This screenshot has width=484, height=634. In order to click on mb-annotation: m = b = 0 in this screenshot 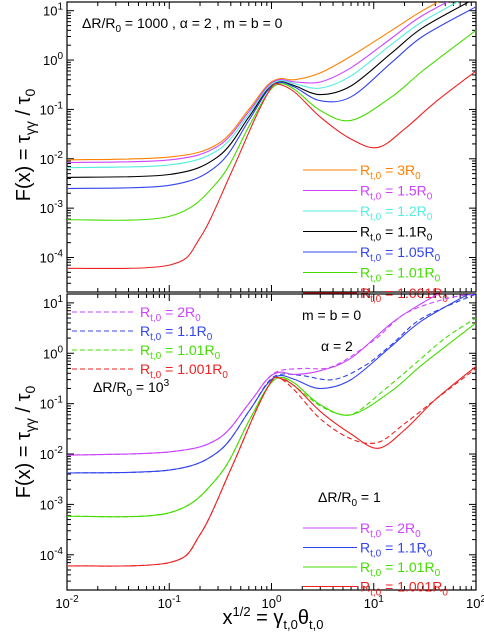, I will do `click(331, 315)`.